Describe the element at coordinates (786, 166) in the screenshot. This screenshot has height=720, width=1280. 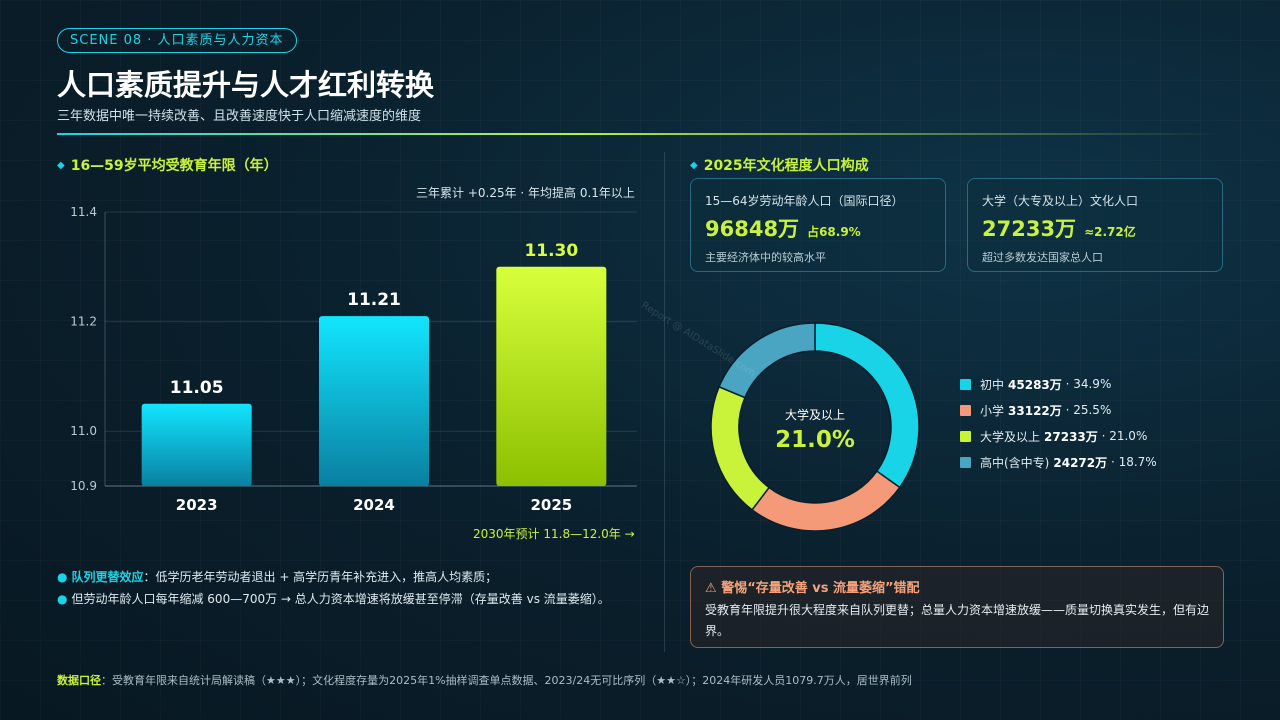
I see `donut-section-title-text: 2025年文化程度人口构成` at that location.